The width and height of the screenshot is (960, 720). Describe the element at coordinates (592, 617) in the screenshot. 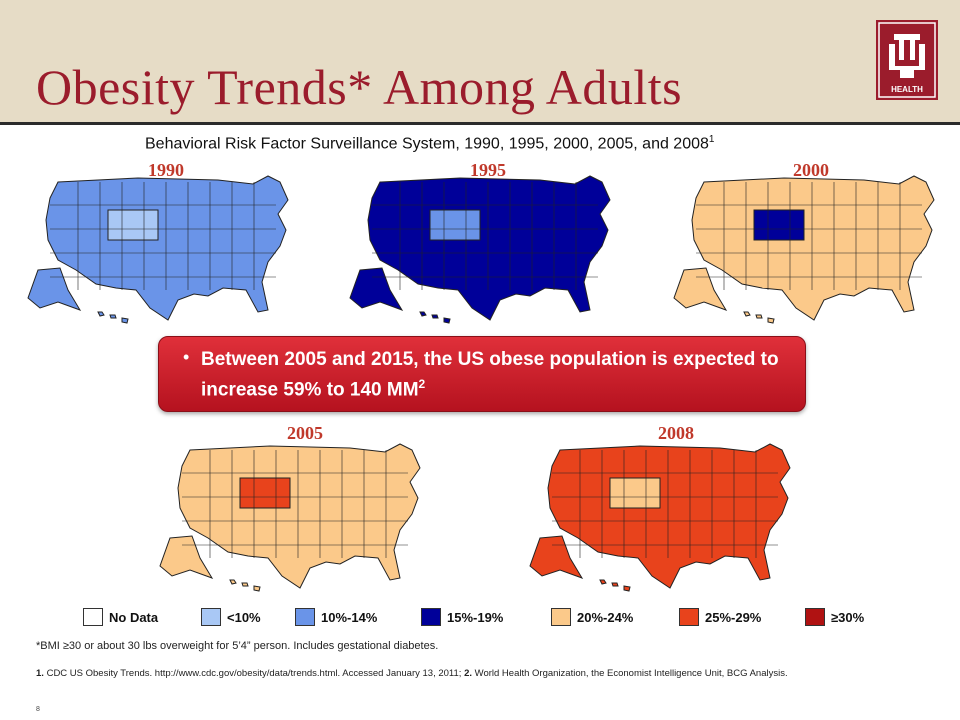

I see `legend-item-20-24: 20%-24%` at that location.